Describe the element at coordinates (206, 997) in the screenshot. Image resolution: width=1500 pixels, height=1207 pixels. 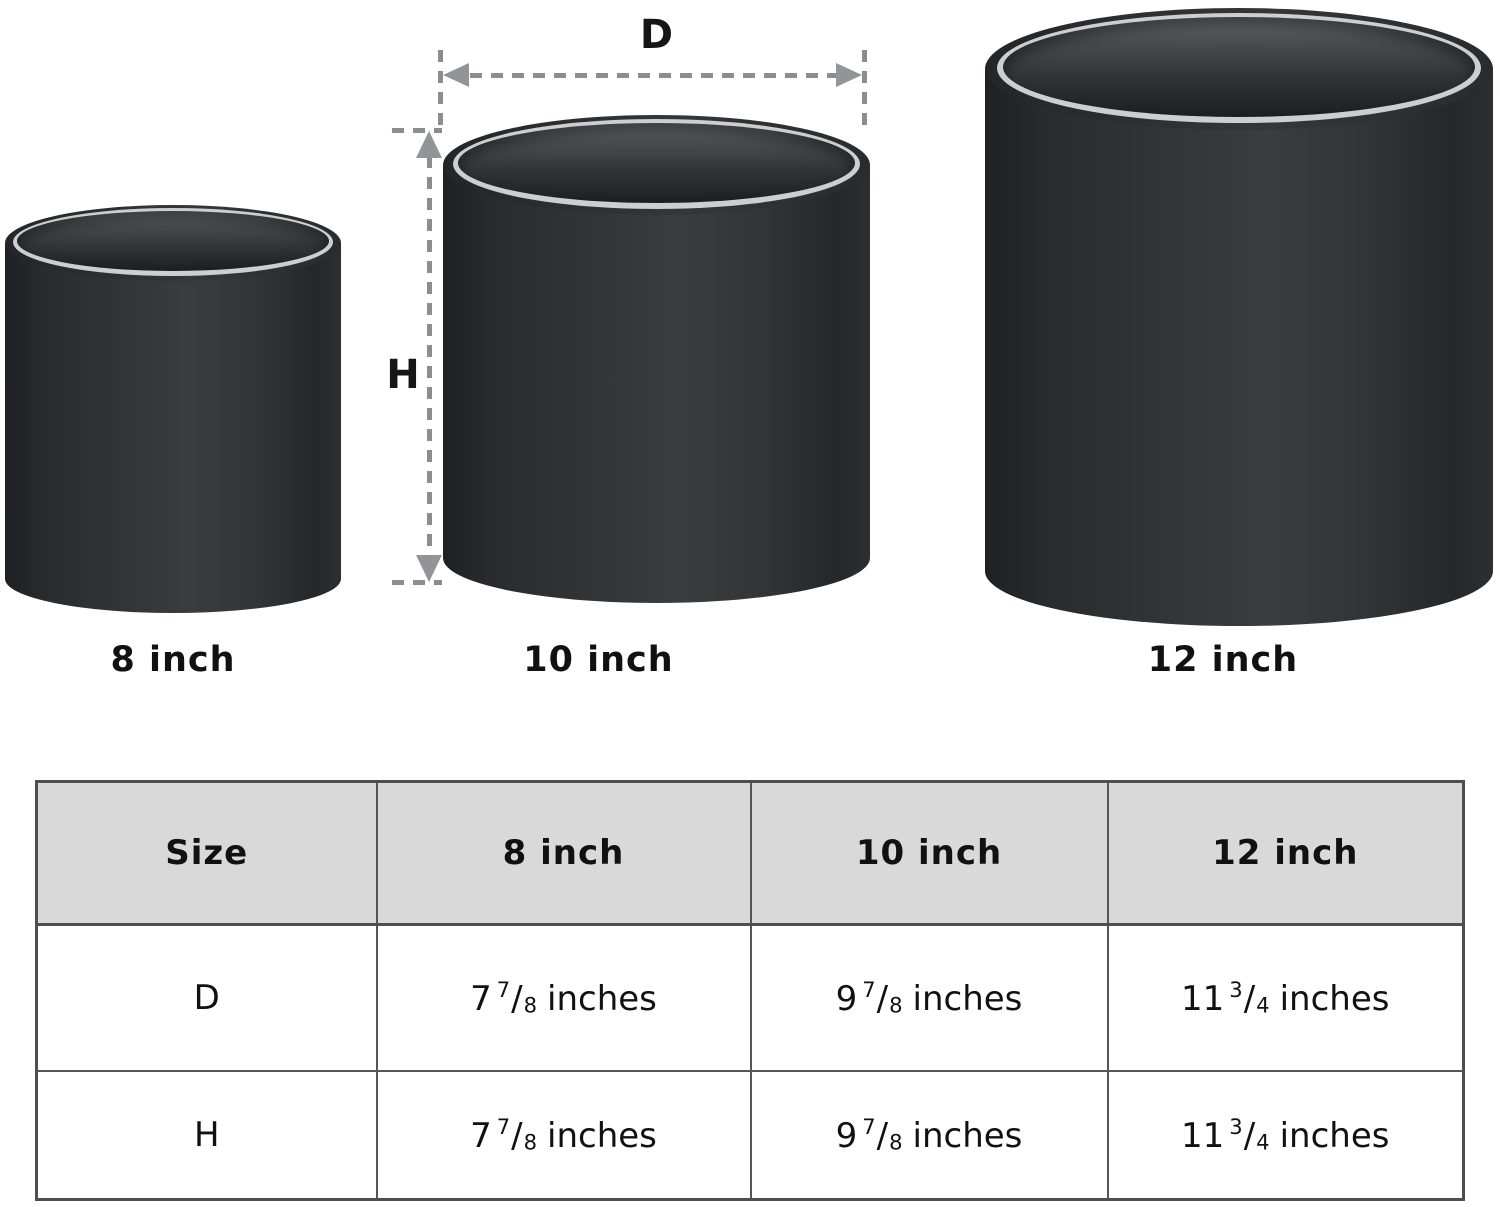
I see `row-label-d: D` at that location.